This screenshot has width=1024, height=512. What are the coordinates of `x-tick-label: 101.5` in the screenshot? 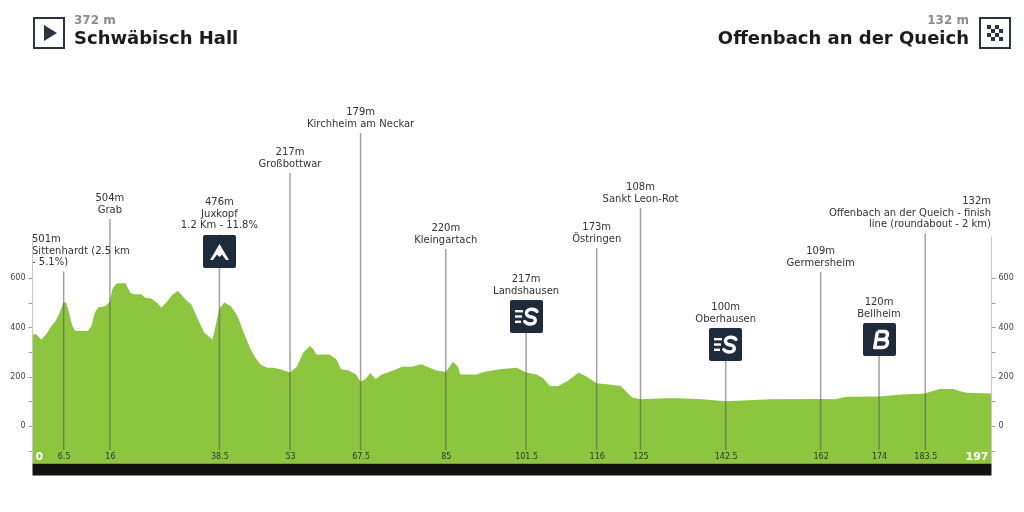 It's located at (527, 456).